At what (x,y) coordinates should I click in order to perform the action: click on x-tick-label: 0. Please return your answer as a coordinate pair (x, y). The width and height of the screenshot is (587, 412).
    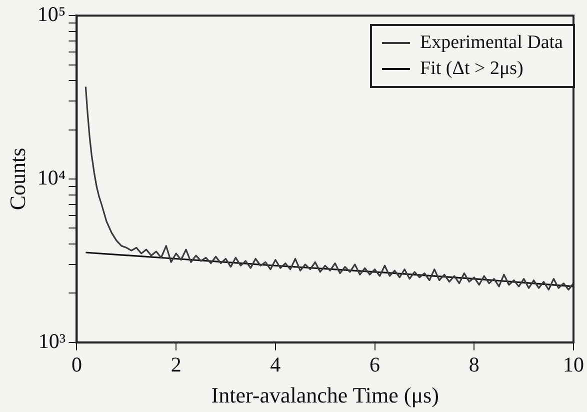
    Looking at the image, I should click on (76, 364).